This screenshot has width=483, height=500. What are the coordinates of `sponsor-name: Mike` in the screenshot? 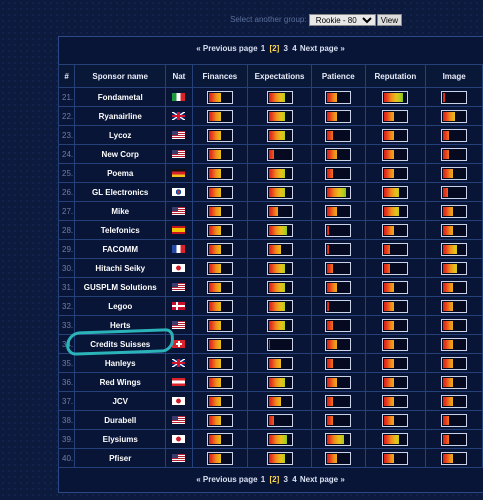 It's located at (120, 211).